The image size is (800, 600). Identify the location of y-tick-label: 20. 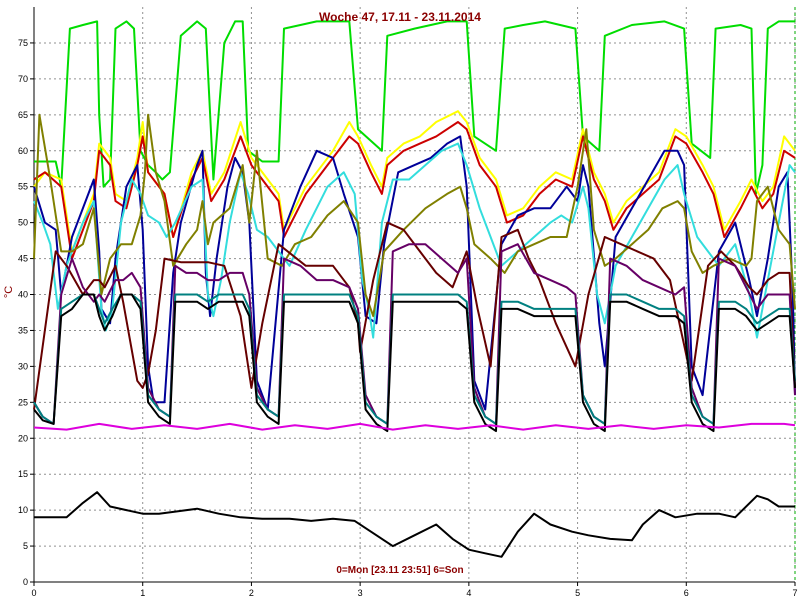
(23, 438).